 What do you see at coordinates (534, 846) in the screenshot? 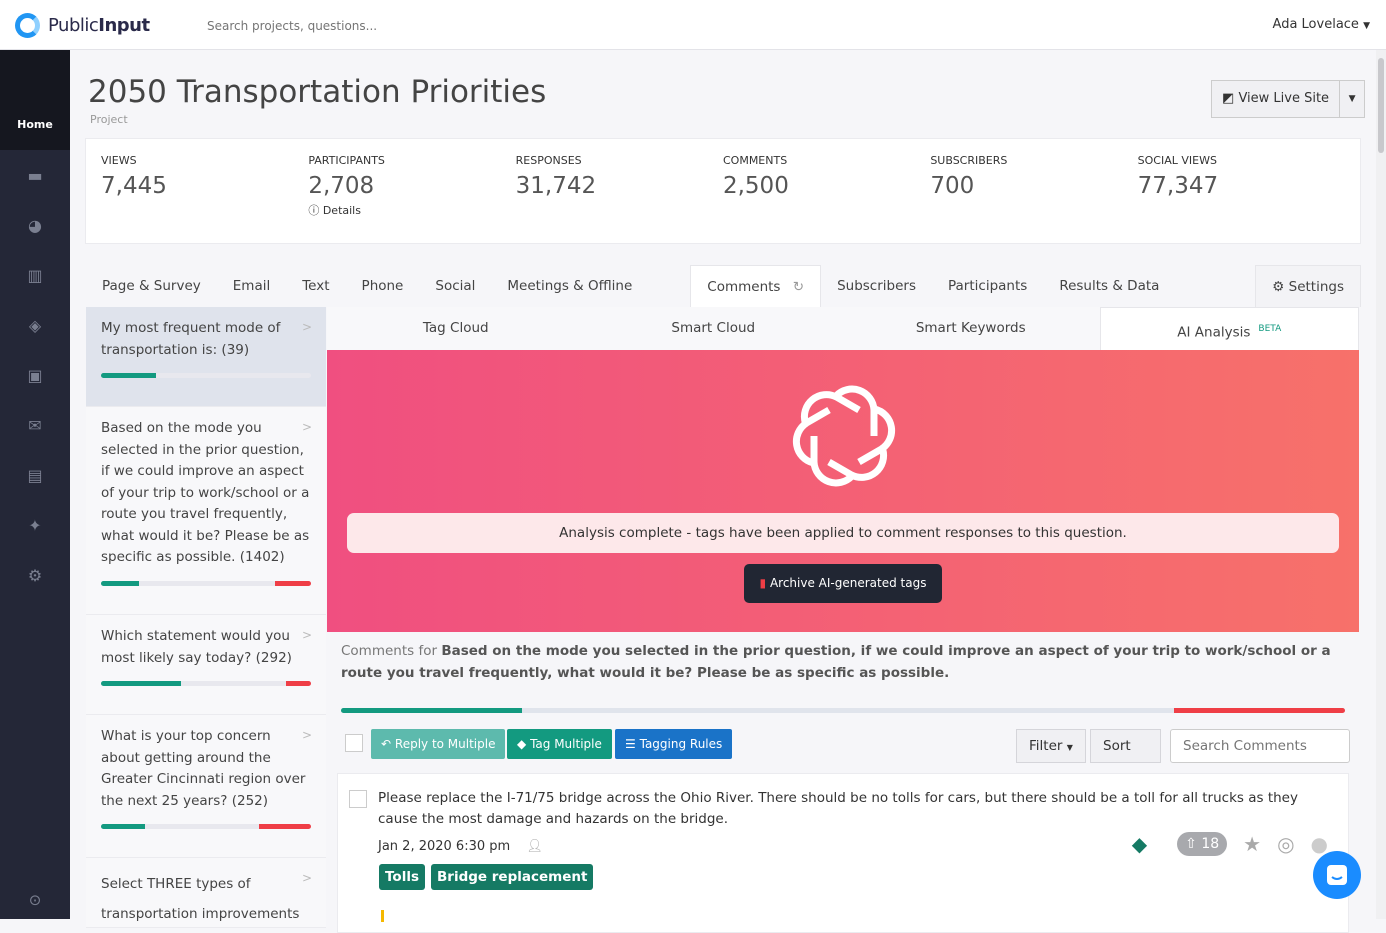
I see `user-icon: 👤︎` at bounding box center [534, 846].